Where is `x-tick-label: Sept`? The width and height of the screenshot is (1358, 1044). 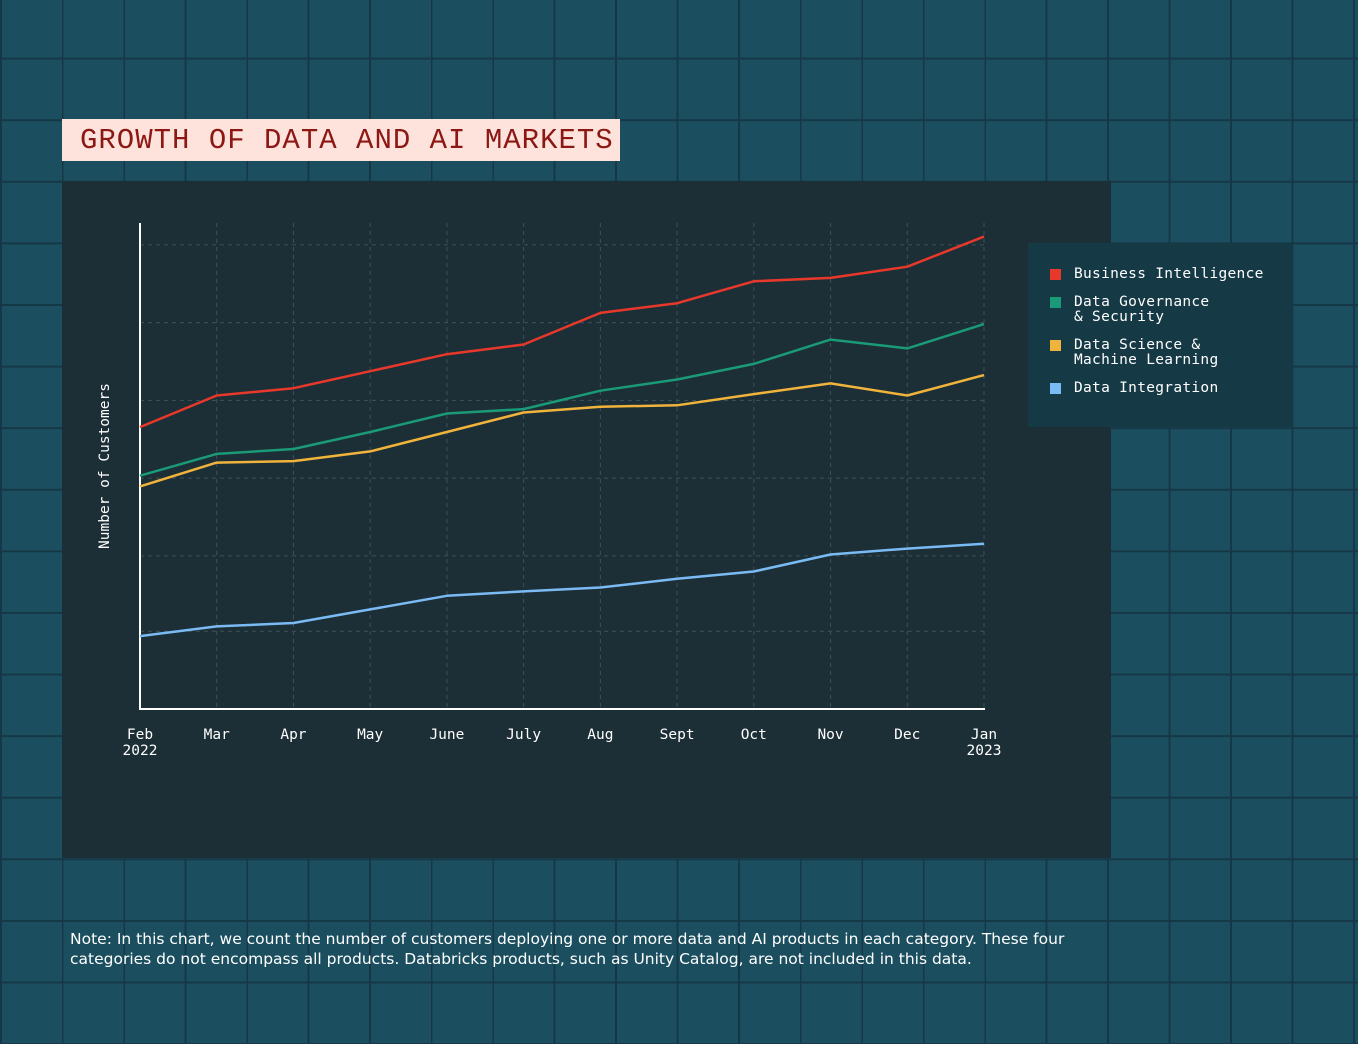 x-tick-label: Sept is located at coordinates (677, 735).